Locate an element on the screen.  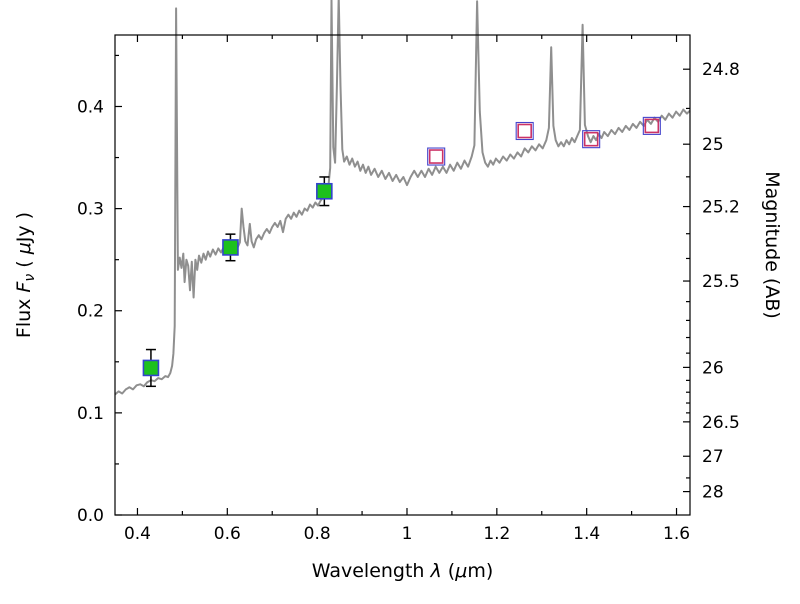
magnitude-axis-tick-label: 26 is located at coordinates (713, 368).